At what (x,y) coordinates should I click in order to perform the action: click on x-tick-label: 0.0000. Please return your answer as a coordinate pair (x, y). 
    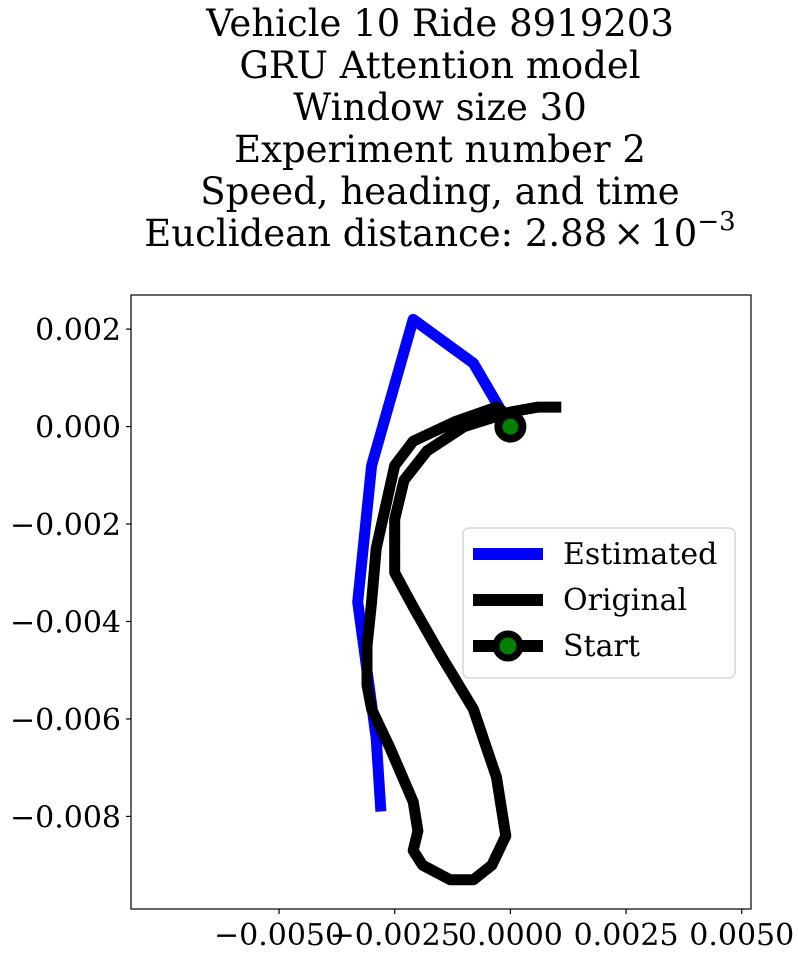
    Looking at the image, I should click on (510, 935).